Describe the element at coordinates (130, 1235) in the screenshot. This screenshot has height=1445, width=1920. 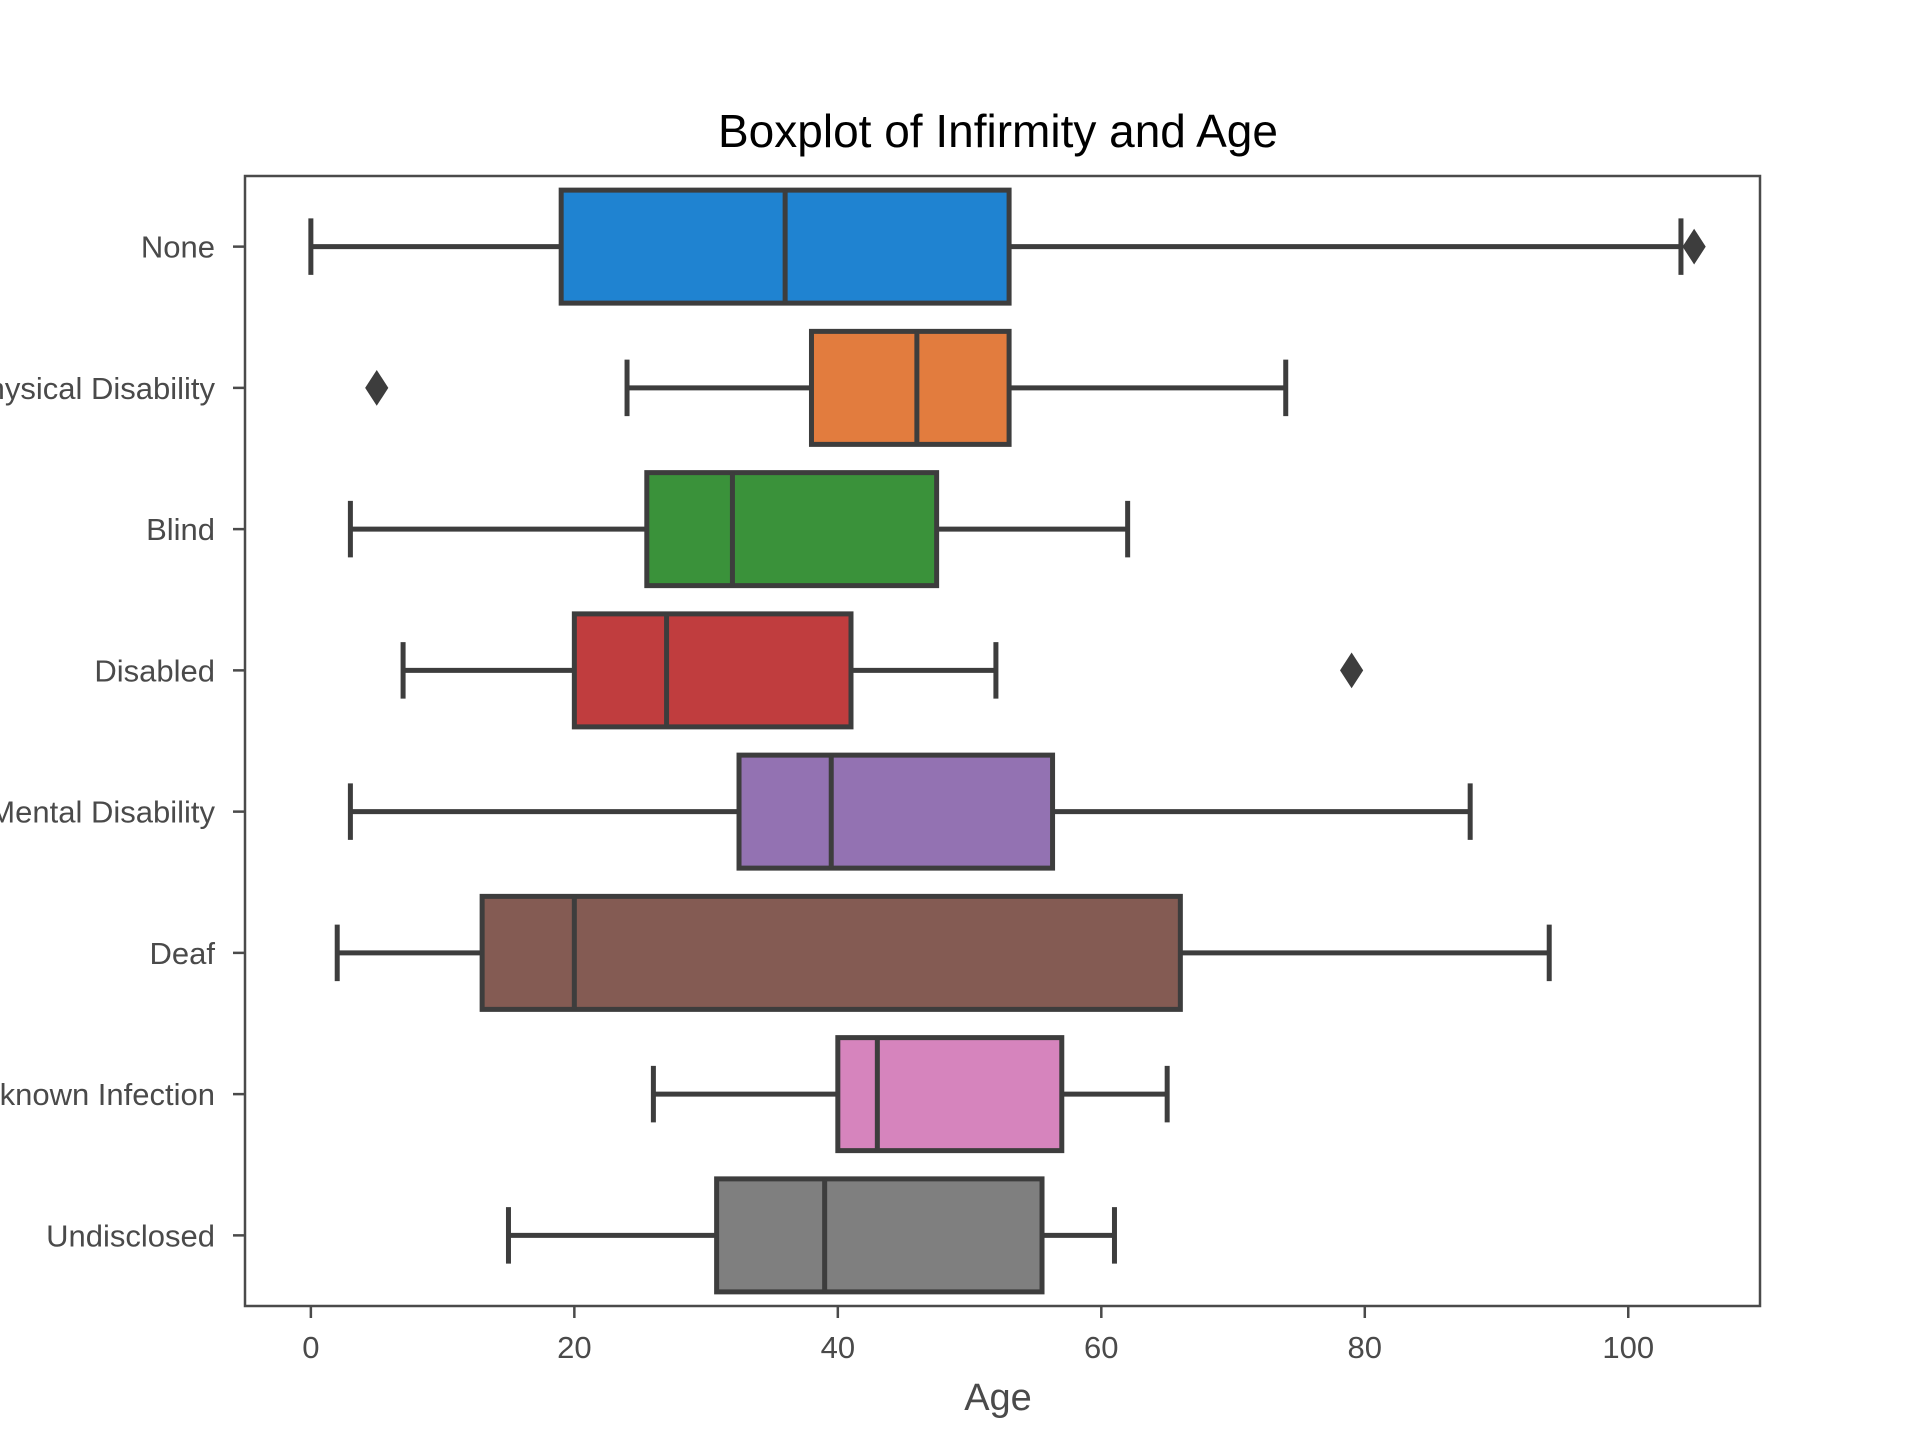
I see `y-tick-label-undisclosed: Undisclosed` at that location.